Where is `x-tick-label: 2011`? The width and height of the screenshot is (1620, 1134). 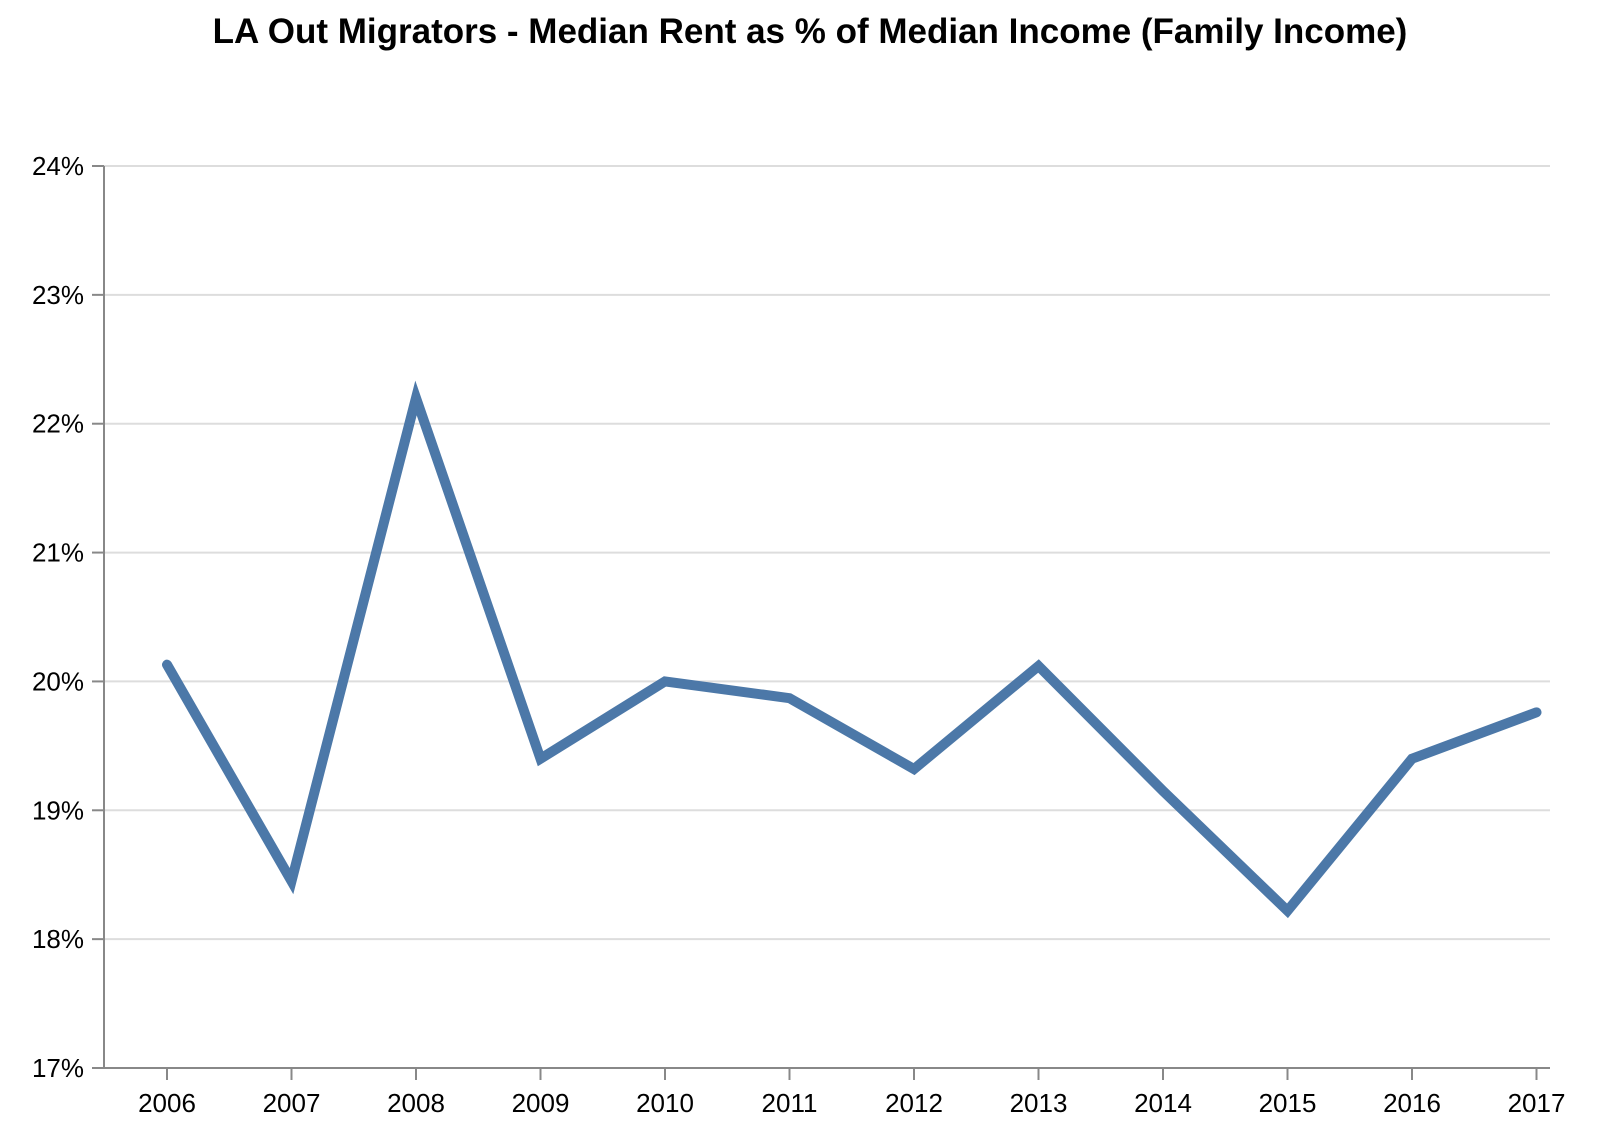 x-tick-label: 2011 is located at coordinates (790, 1103).